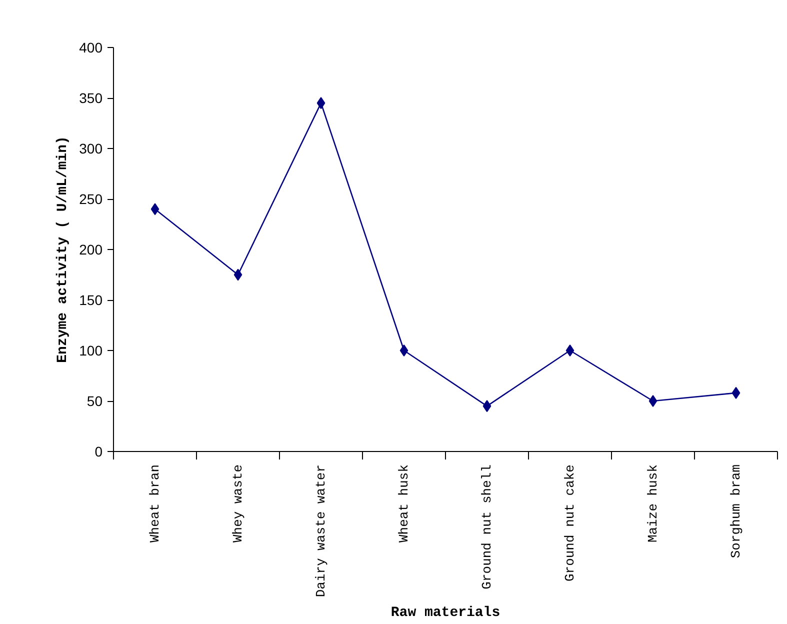 The image size is (787, 624). Describe the element at coordinates (91, 250) in the screenshot. I see `y-tick-label: 200` at that location.